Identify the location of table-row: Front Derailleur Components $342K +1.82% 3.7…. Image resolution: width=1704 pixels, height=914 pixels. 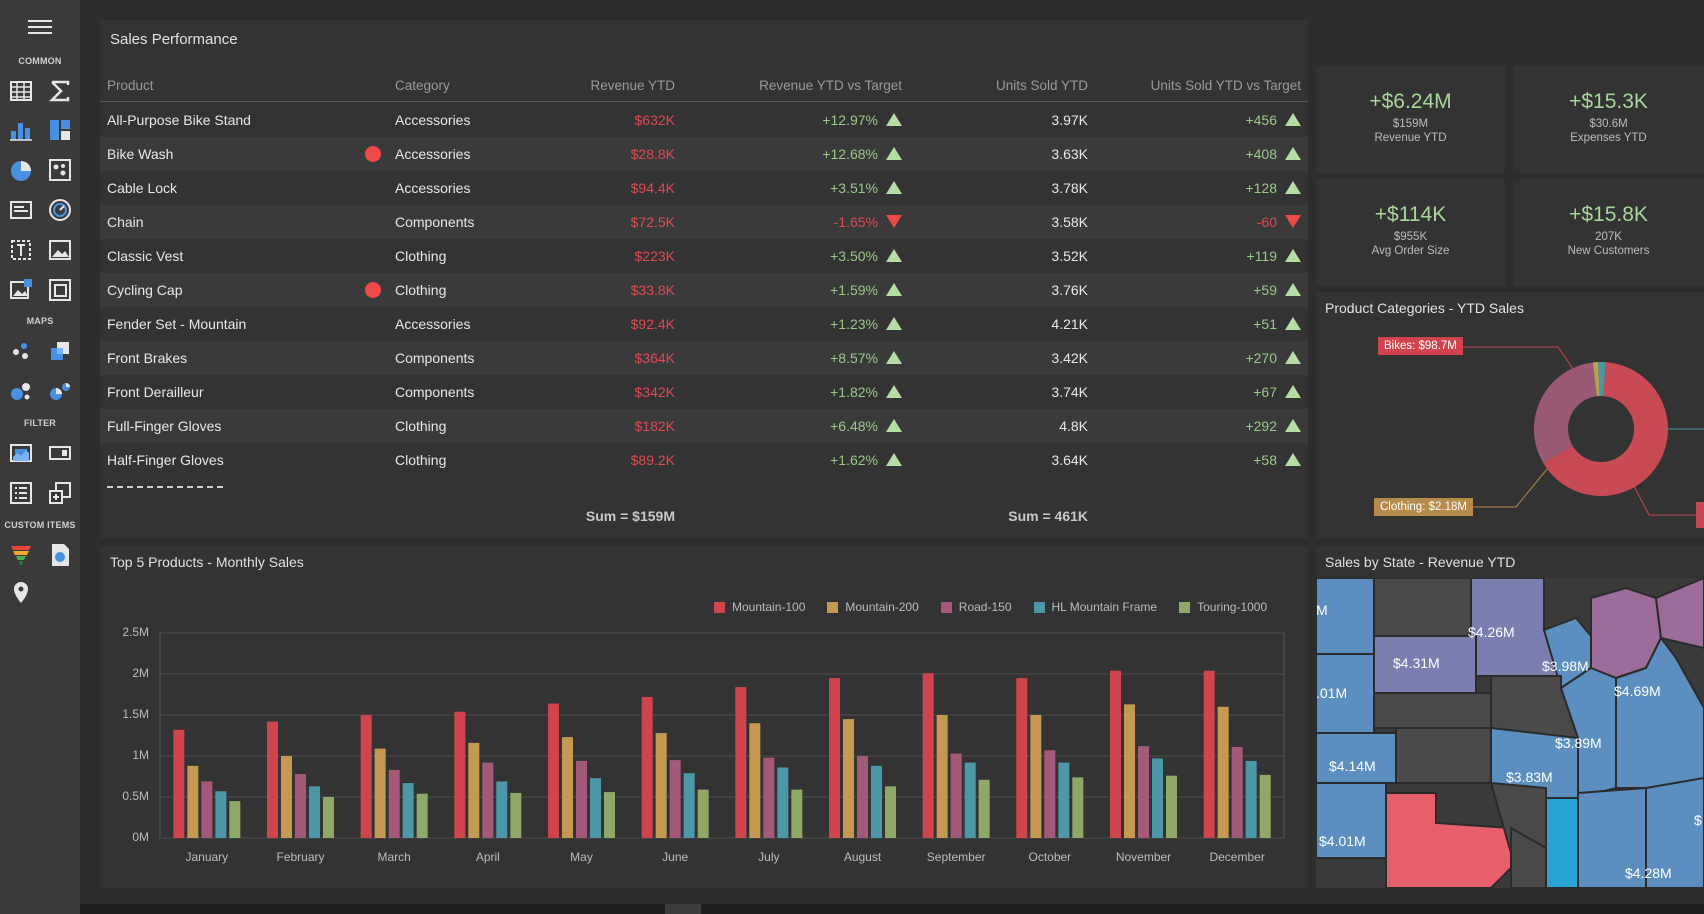
(704, 392).